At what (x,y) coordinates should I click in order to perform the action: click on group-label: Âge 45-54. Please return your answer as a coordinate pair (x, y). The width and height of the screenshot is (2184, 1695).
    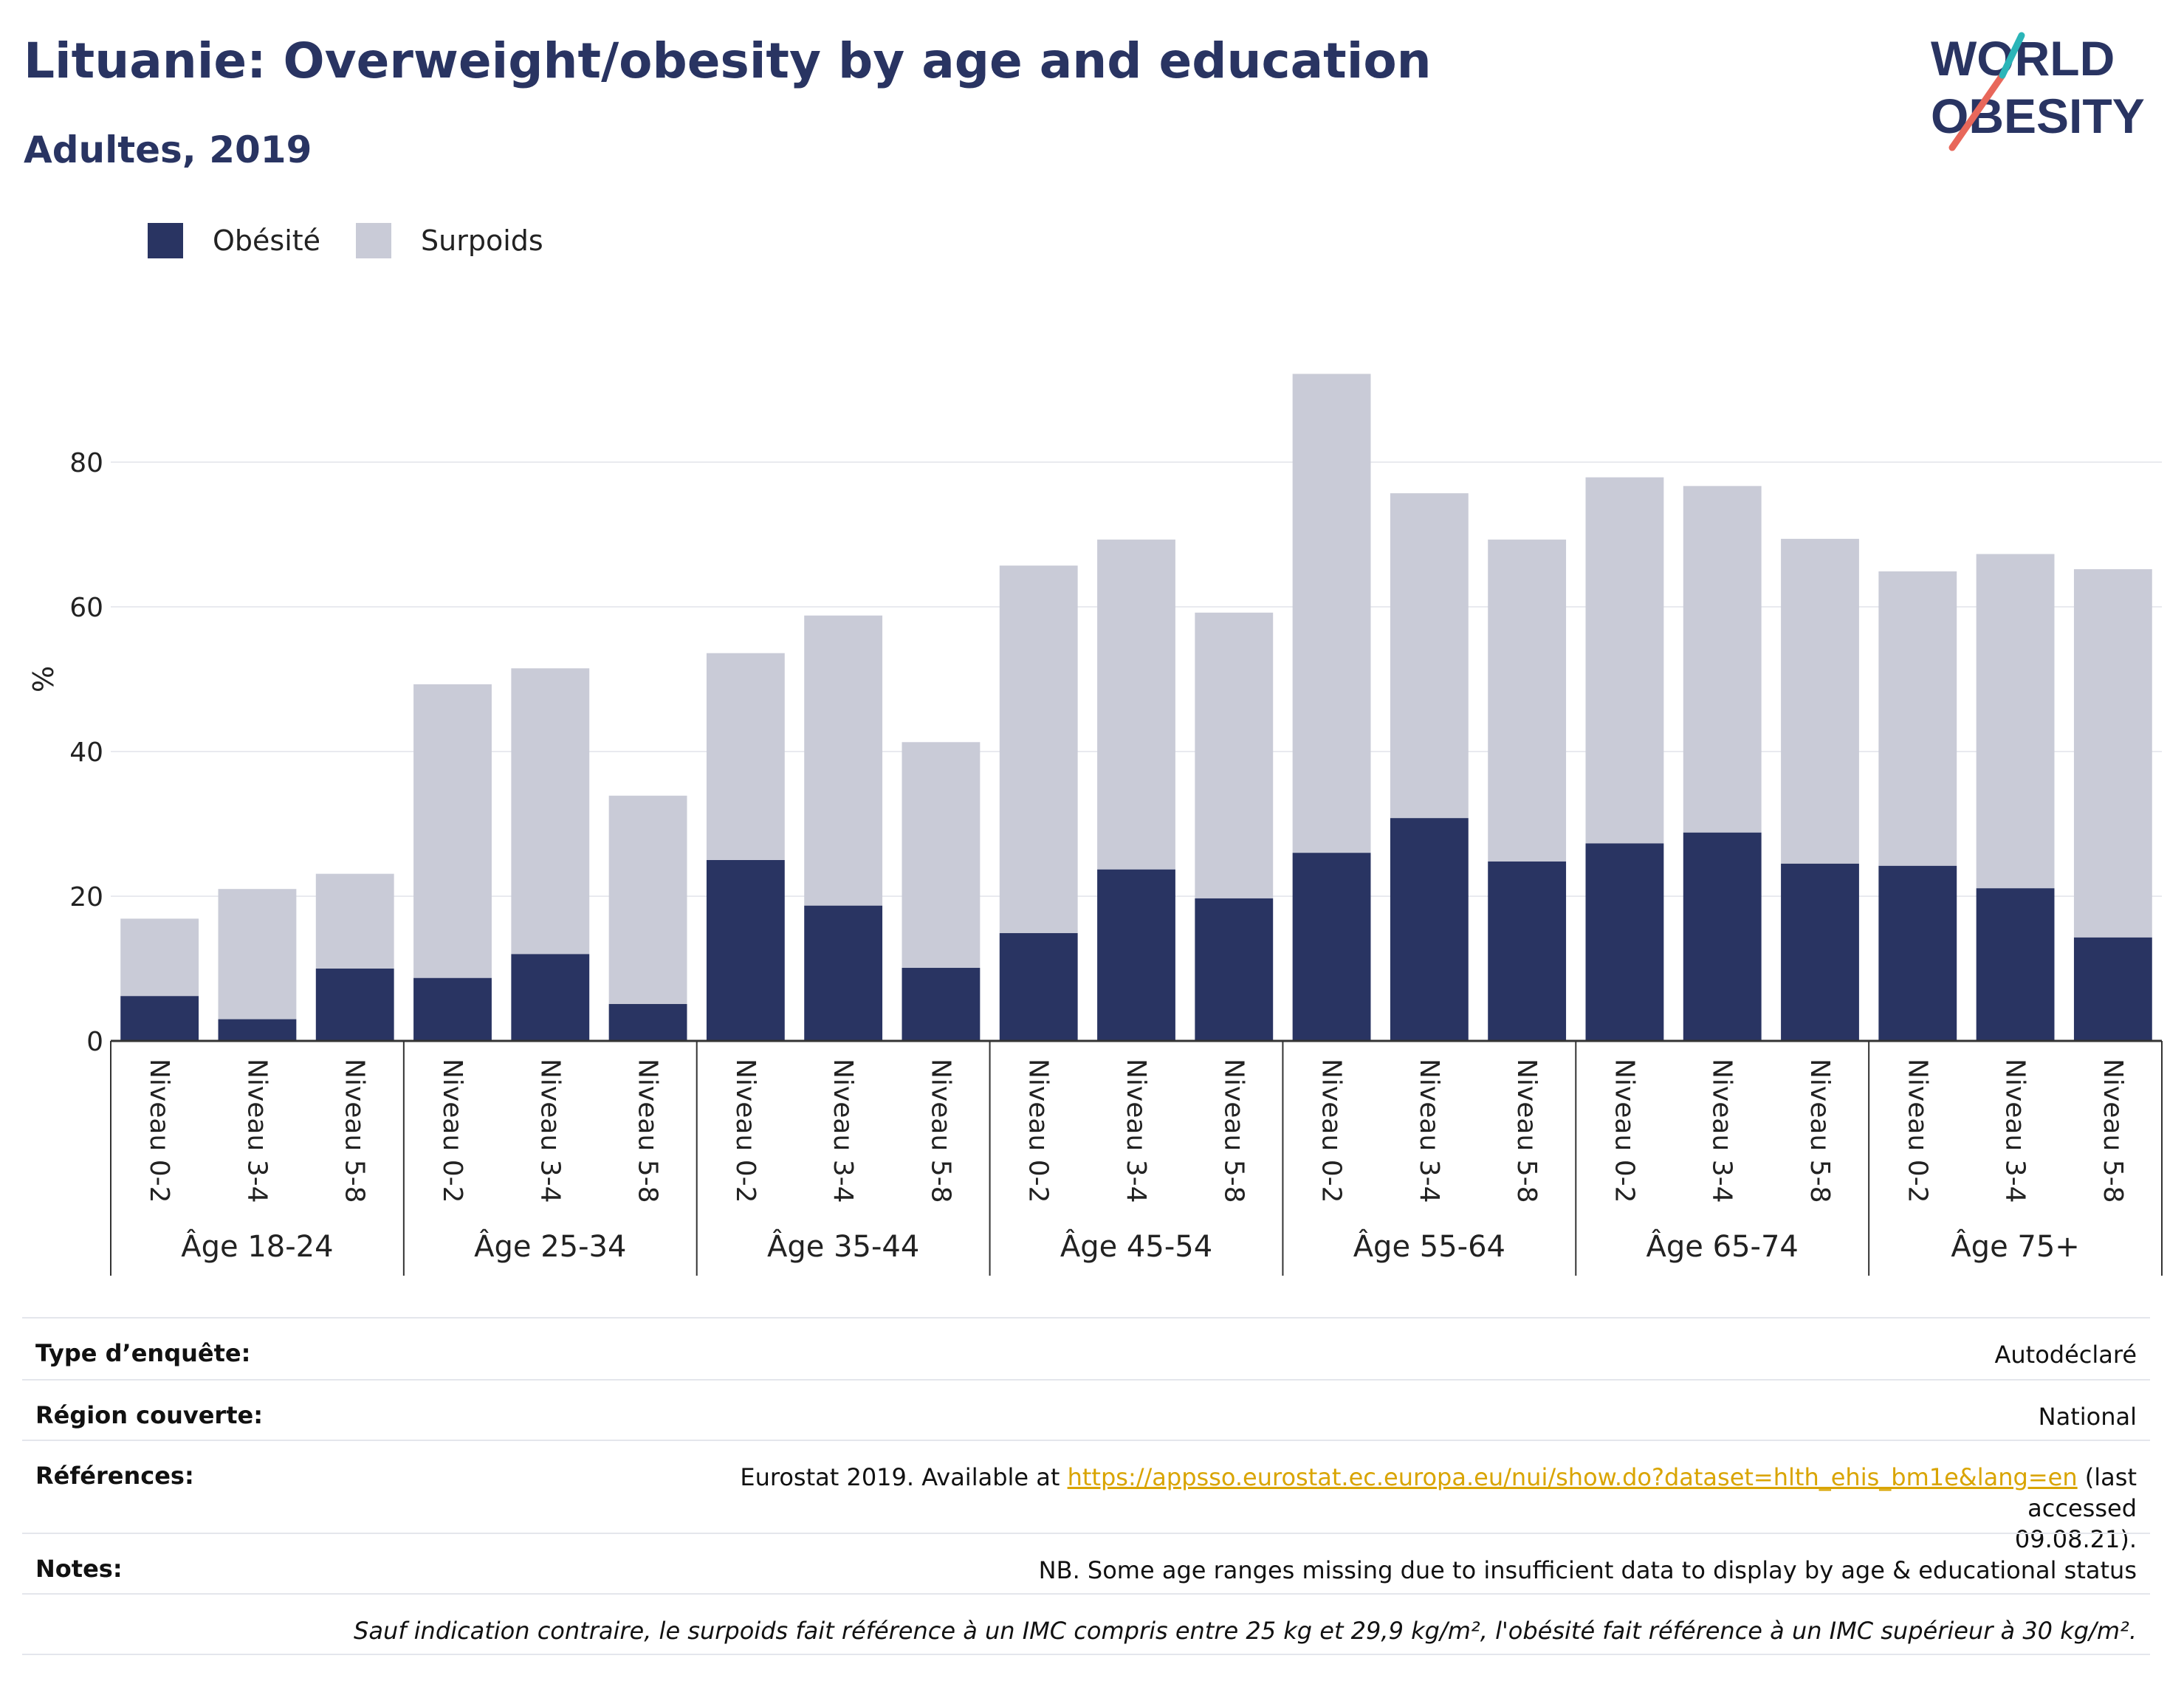
    Looking at the image, I should click on (1136, 1246).